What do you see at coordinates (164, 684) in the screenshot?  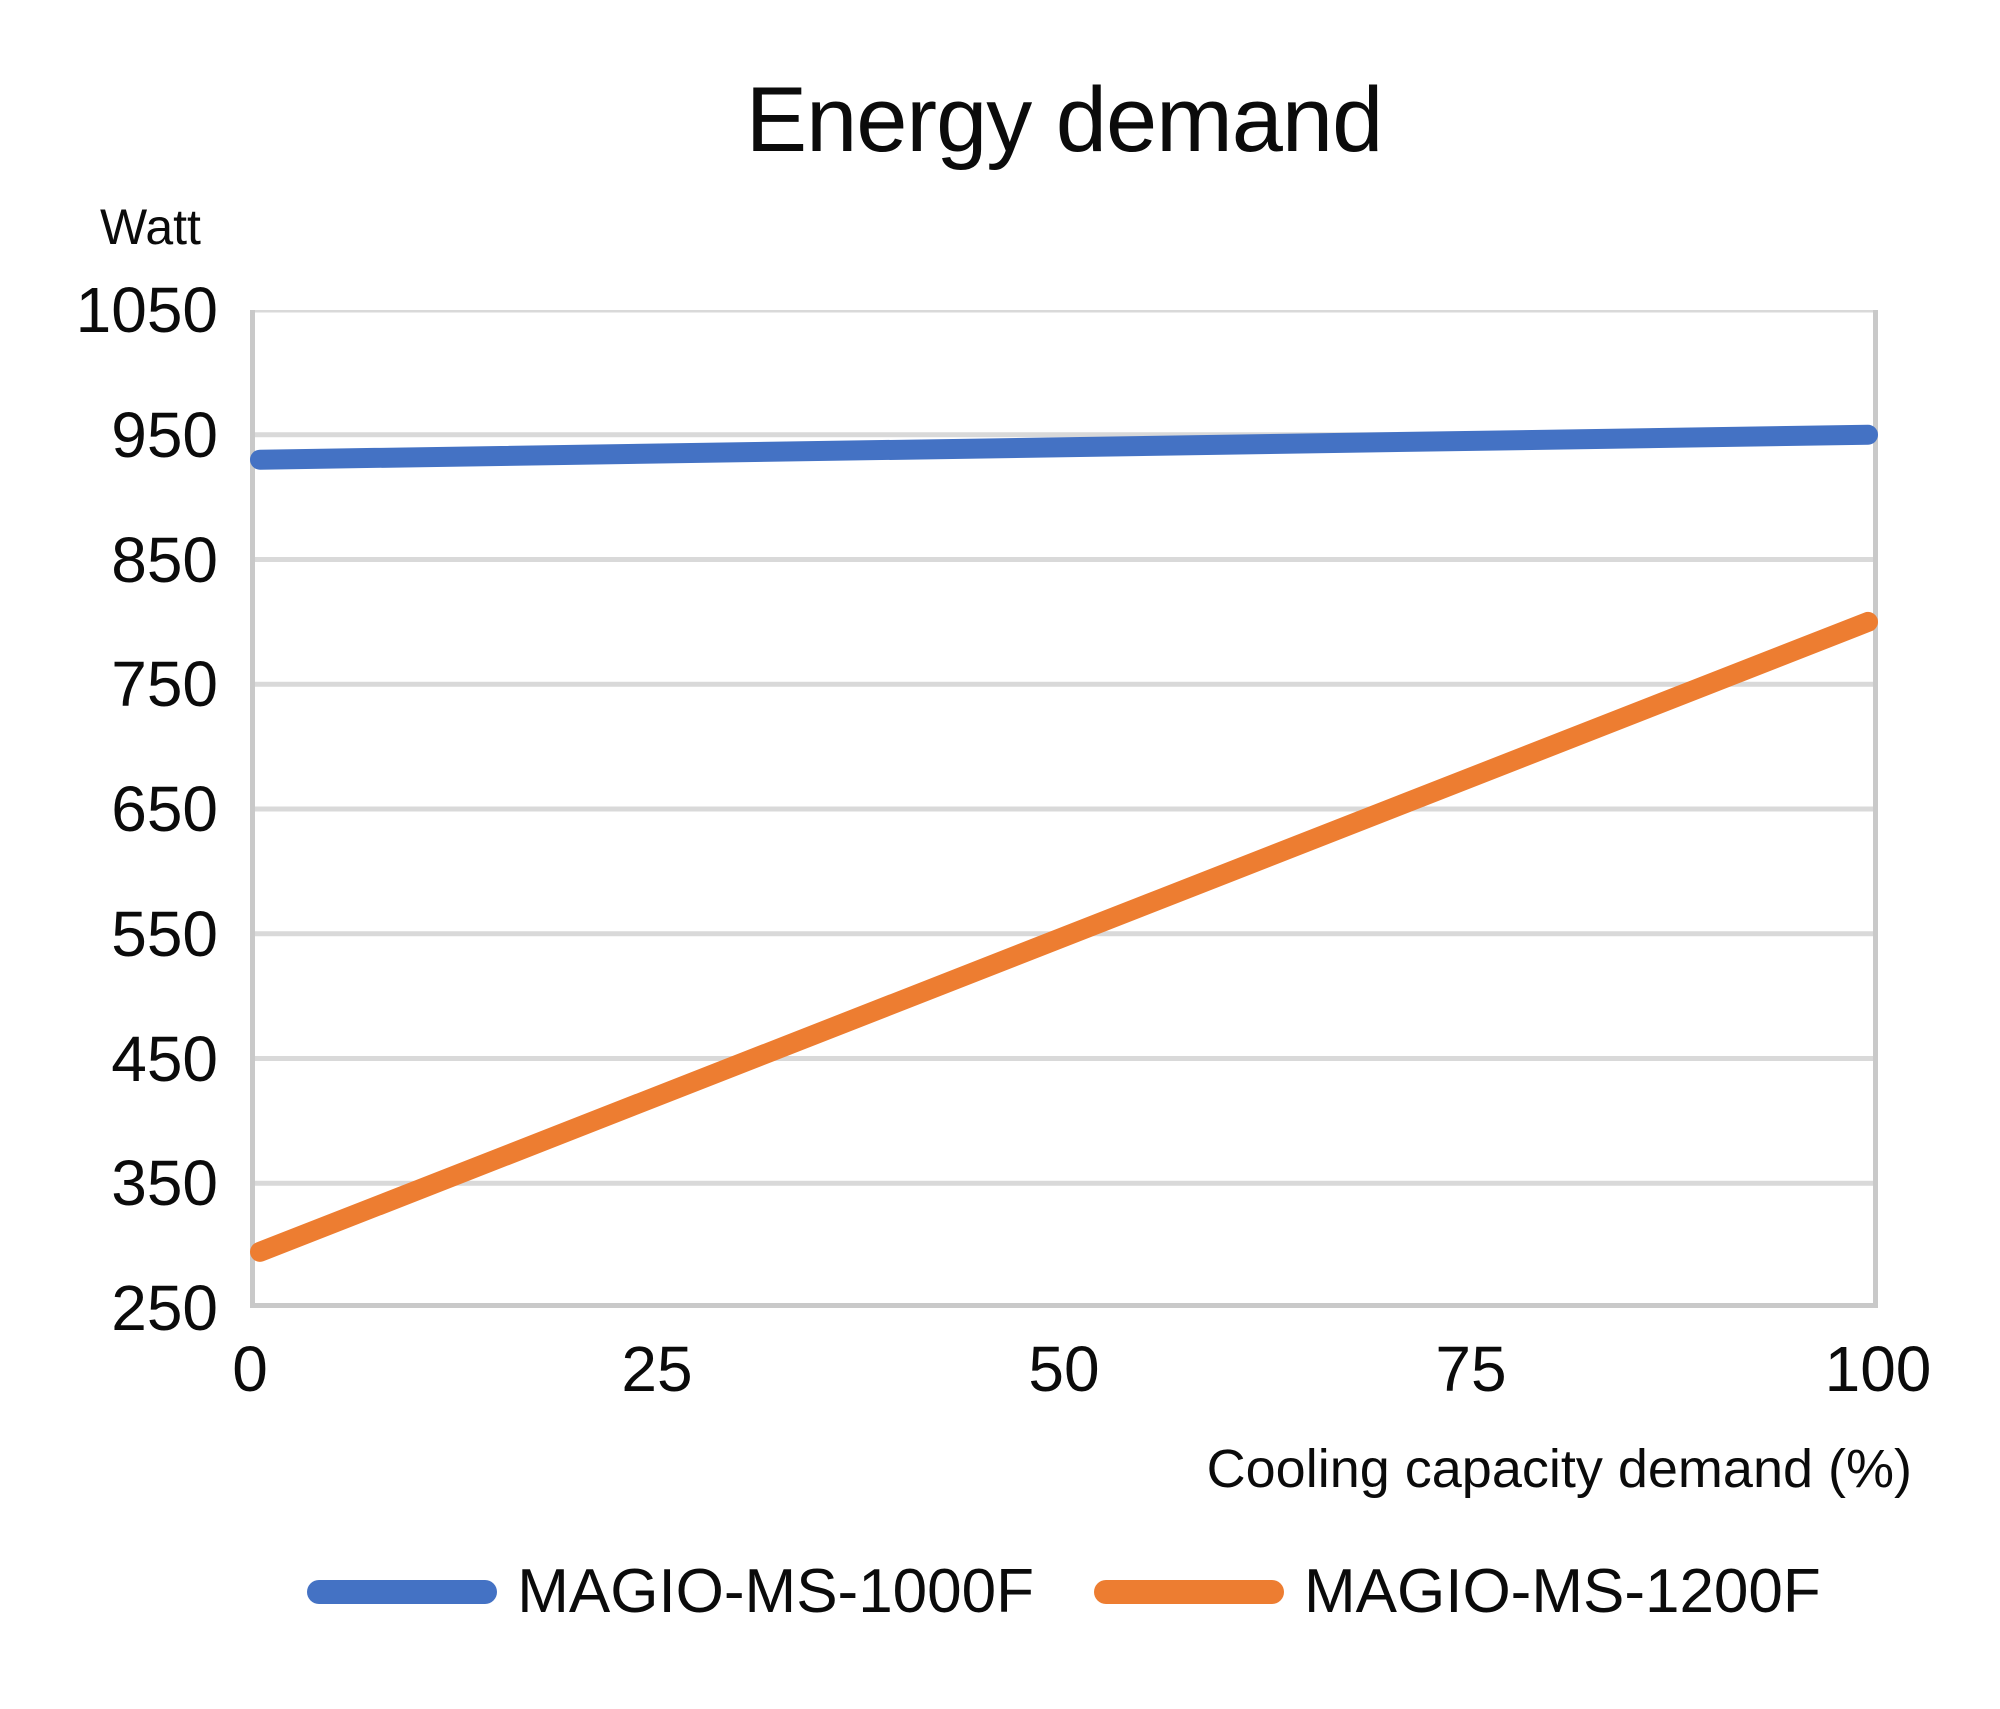 I see `y-tick-label: 750` at bounding box center [164, 684].